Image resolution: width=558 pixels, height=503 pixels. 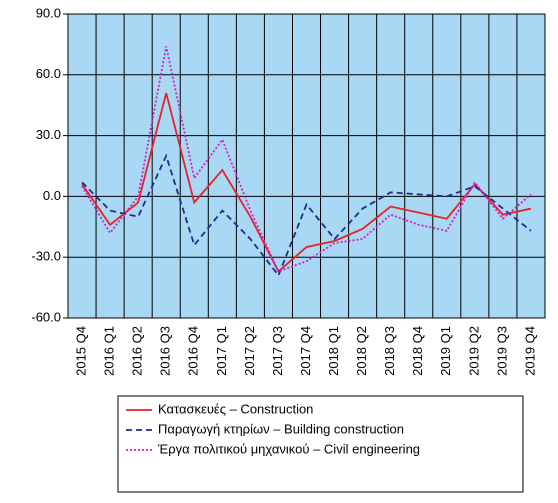 What do you see at coordinates (417, 351) in the screenshot?
I see `x-tick-label: 2018 Q4` at bounding box center [417, 351].